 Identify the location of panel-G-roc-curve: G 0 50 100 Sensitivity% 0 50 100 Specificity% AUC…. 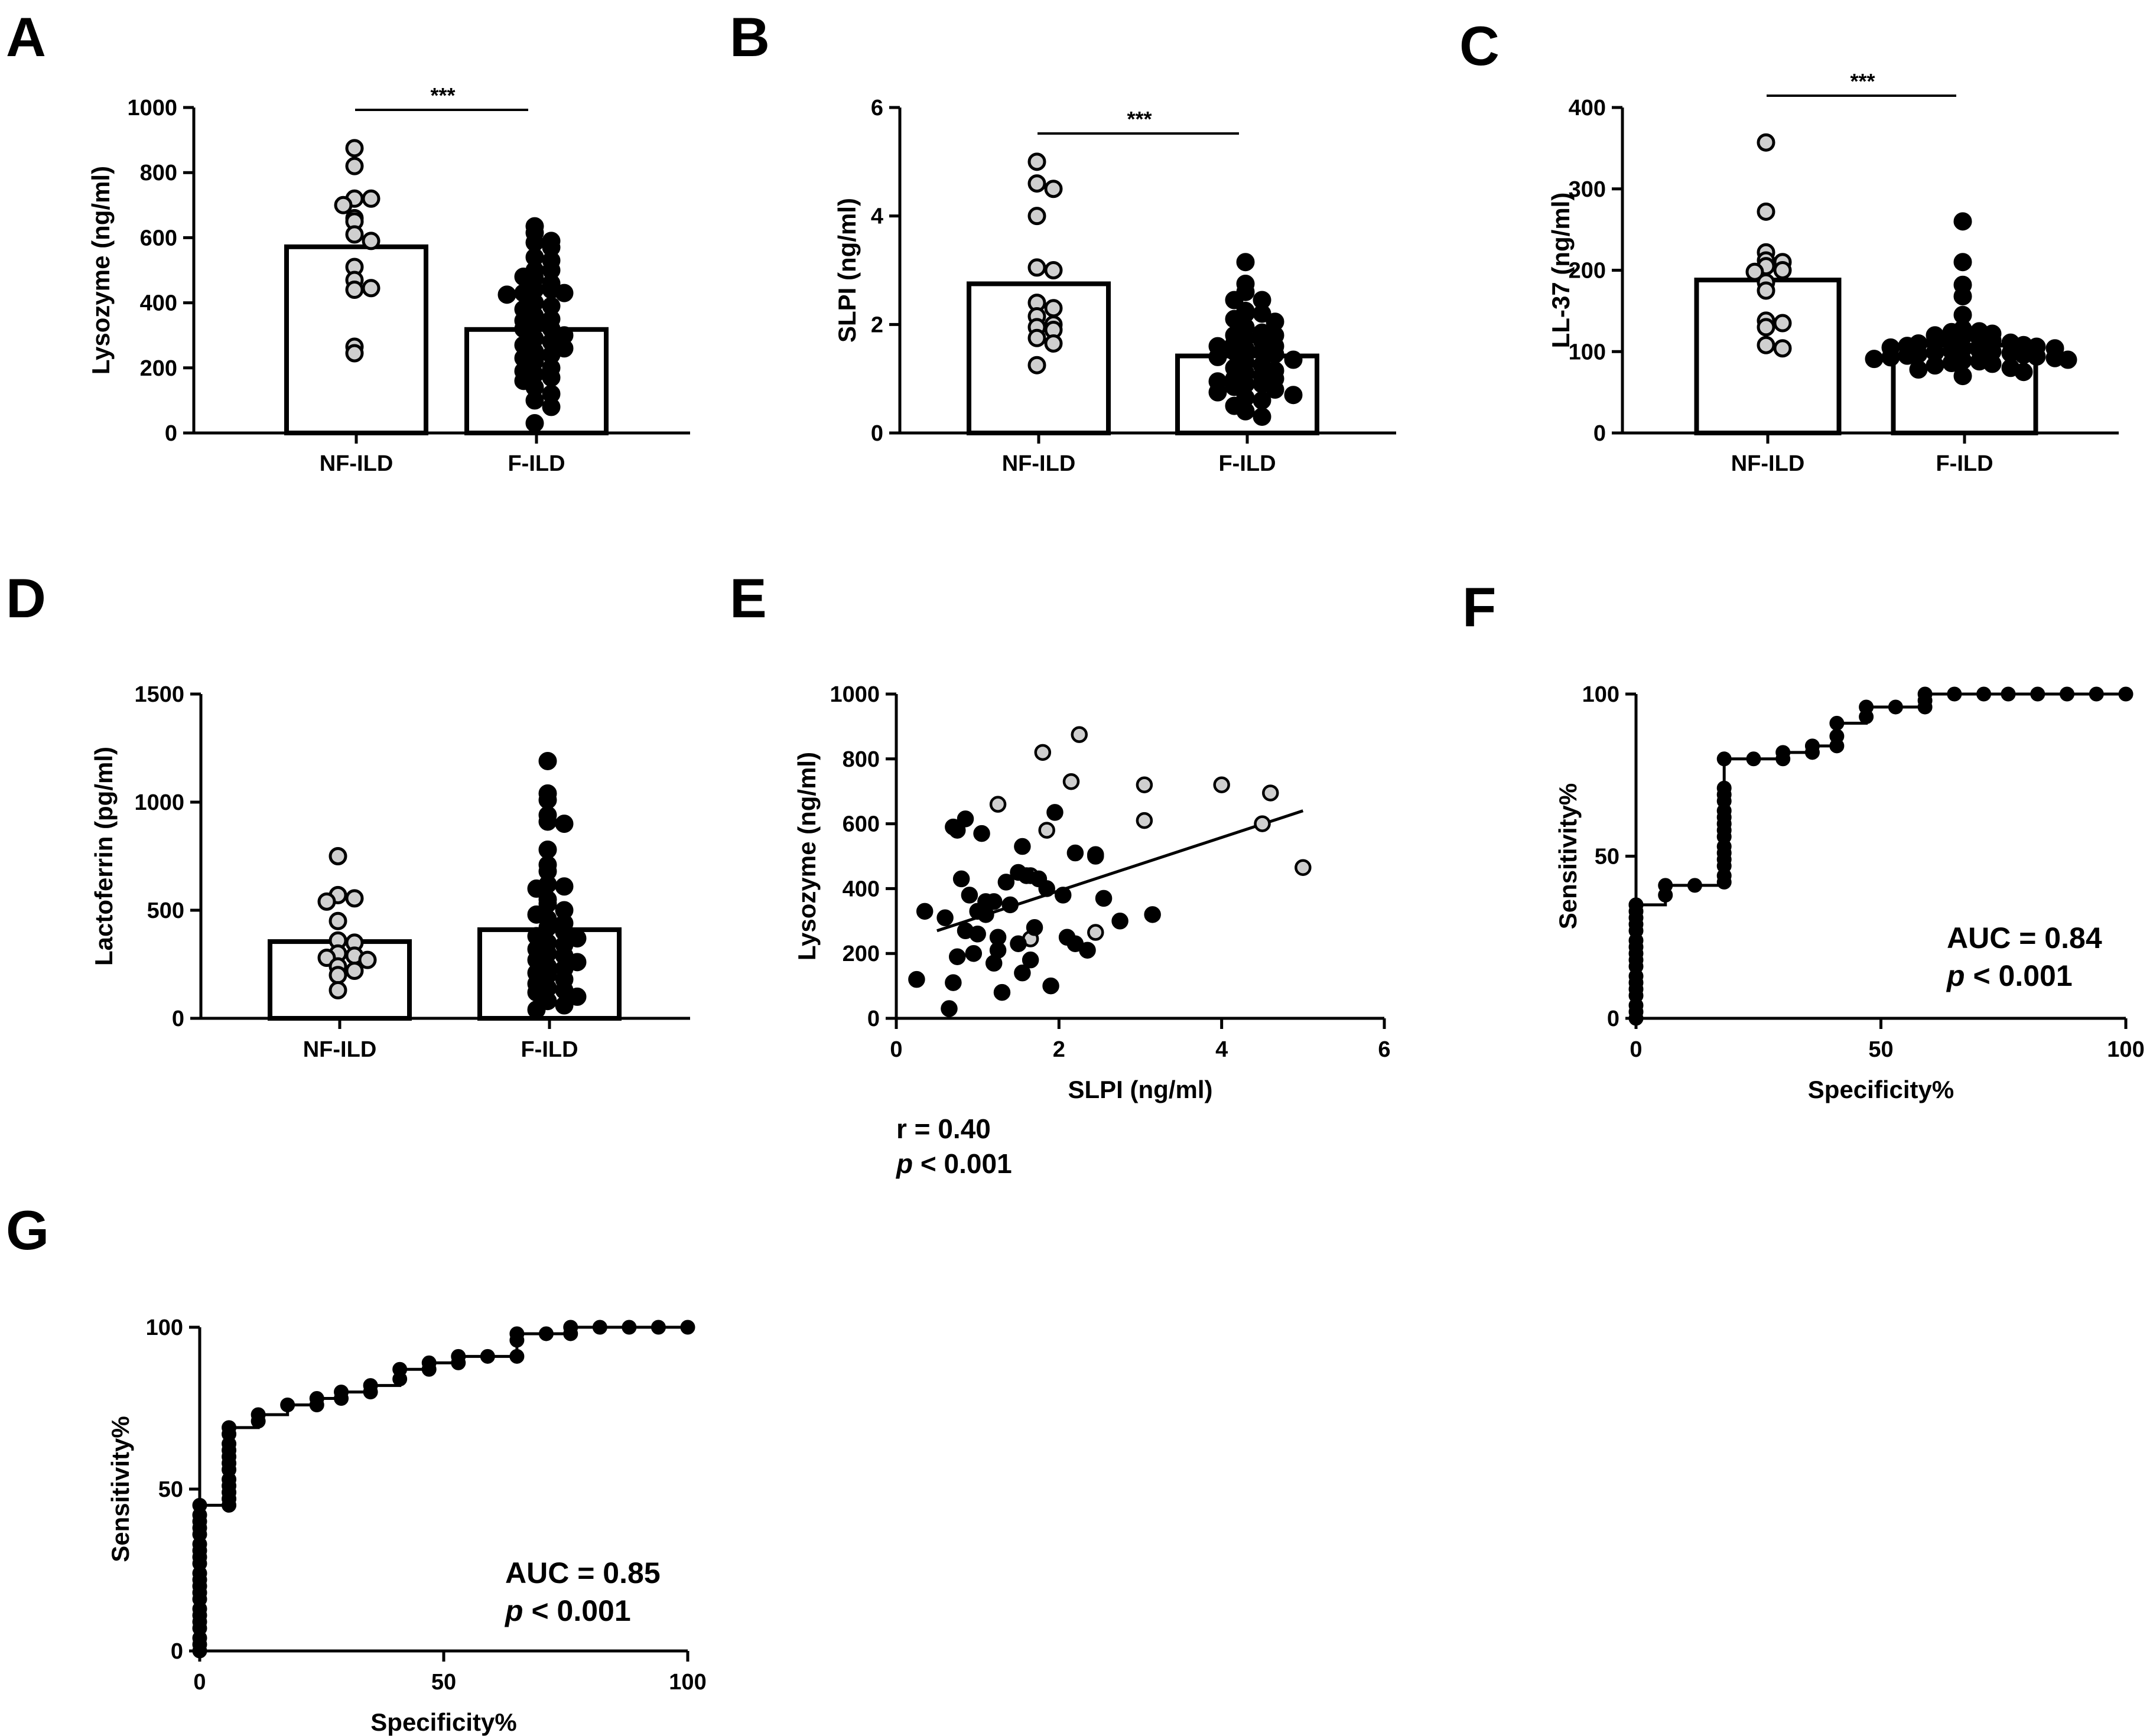
(356, 1467).